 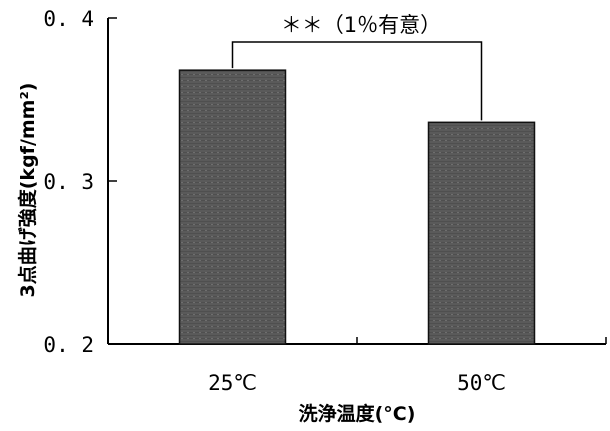 I want to click on significance-bracket, so click(x=357, y=81).